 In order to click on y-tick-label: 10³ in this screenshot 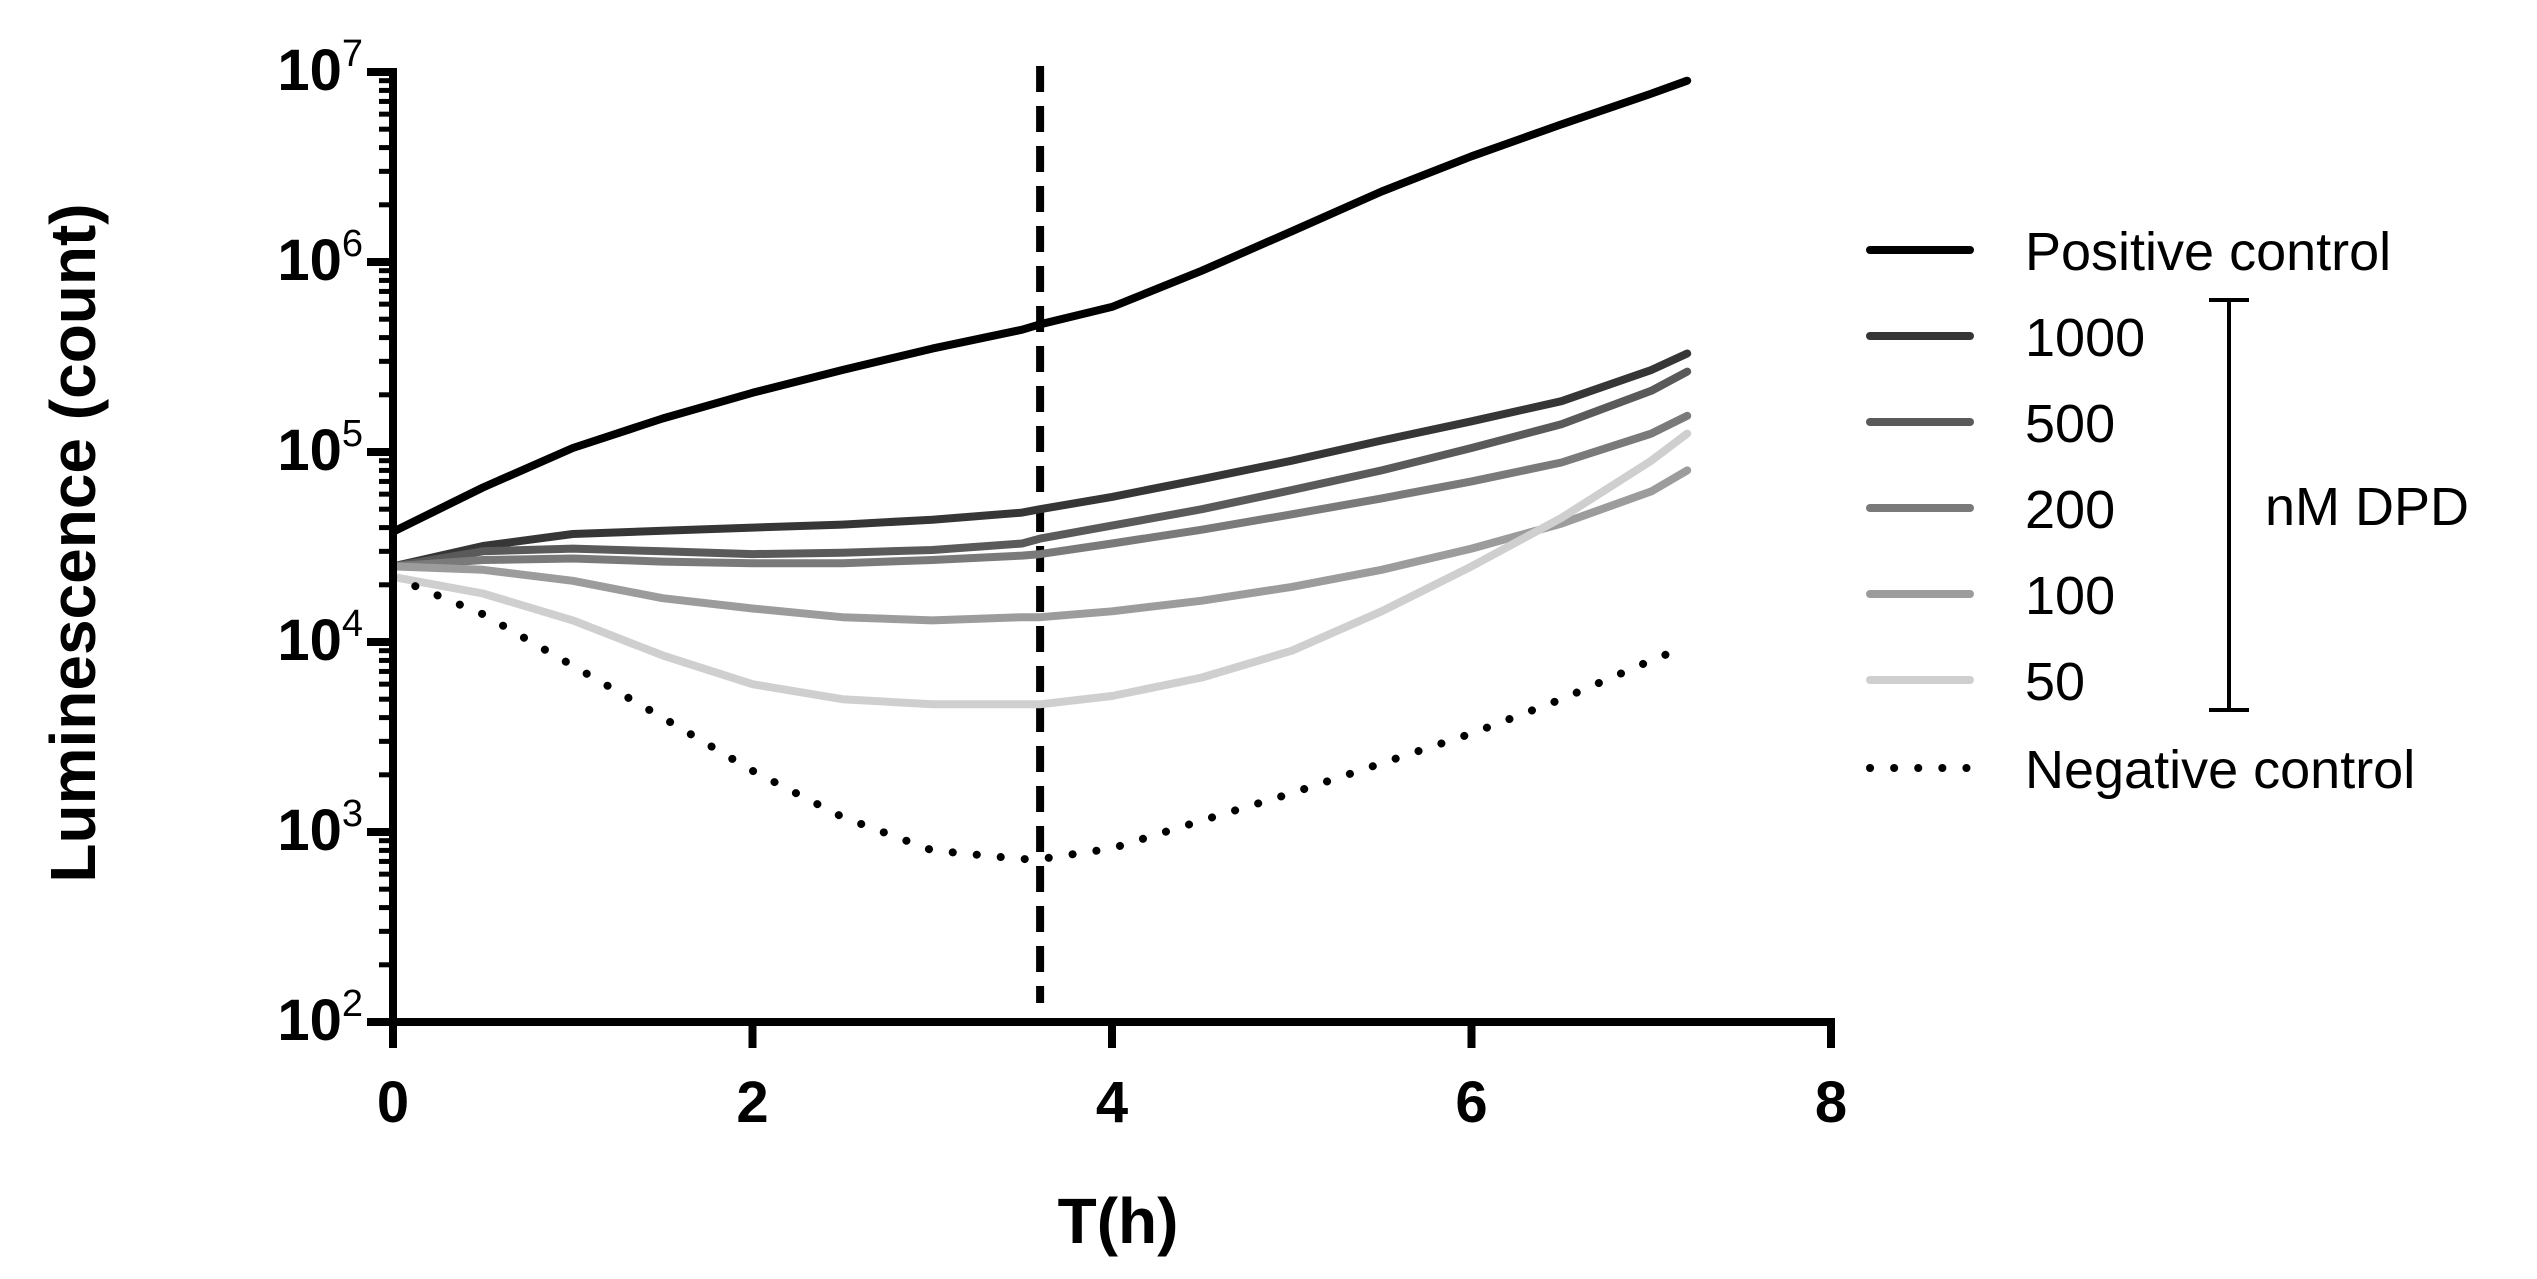, I will do `click(320, 828)`.